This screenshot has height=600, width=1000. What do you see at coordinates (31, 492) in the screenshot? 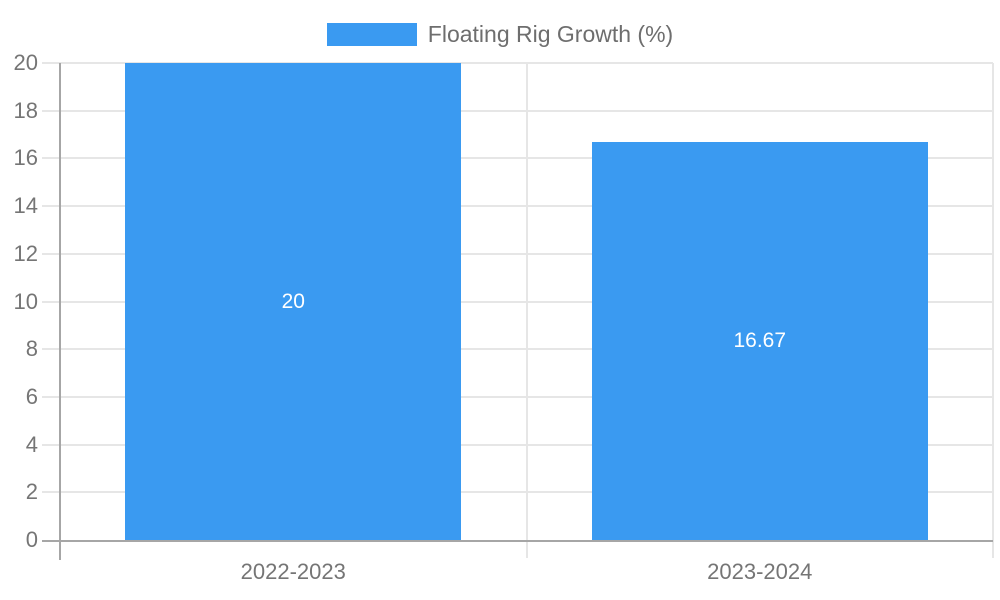
I see `y-axis-tick-label: 2` at bounding box center [31, 492].